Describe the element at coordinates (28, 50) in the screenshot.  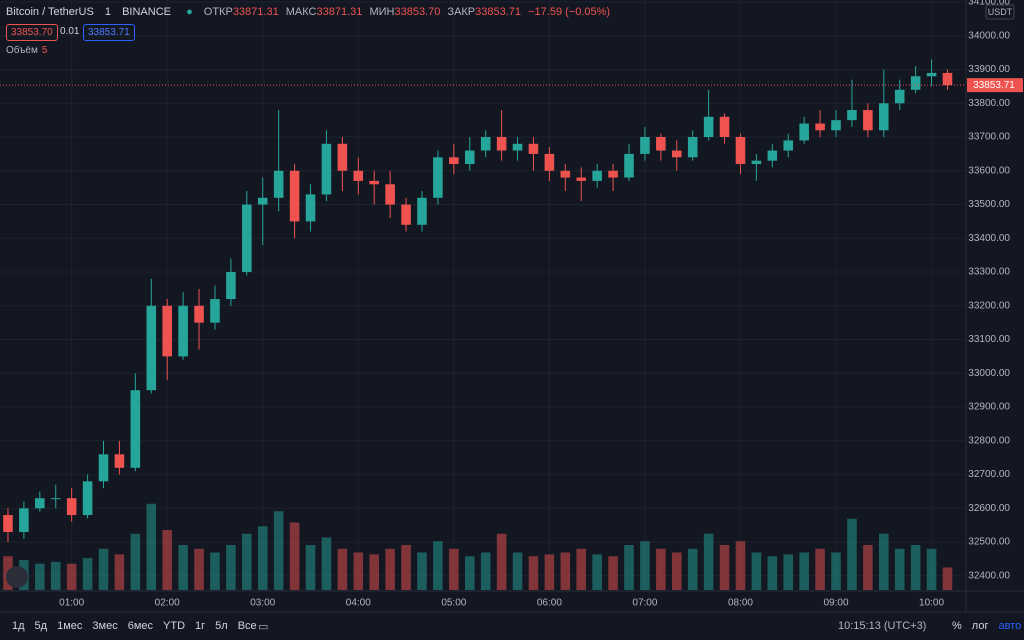
I see `volume-legend: Объём 5` at that location.